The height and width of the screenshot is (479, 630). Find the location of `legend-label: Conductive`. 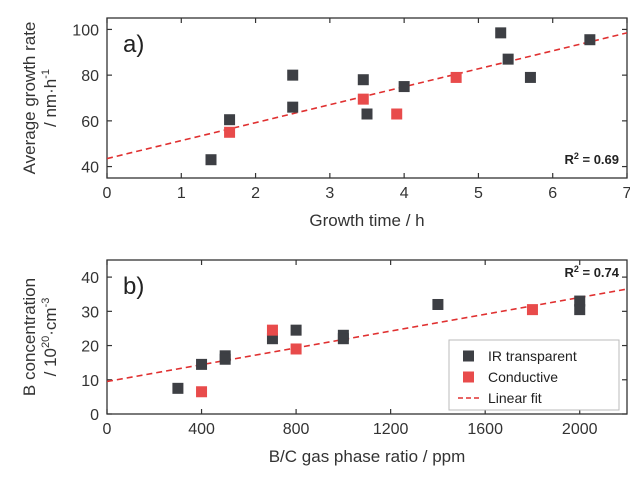

legend-label: Conductive is located at coordinates (523, 377).